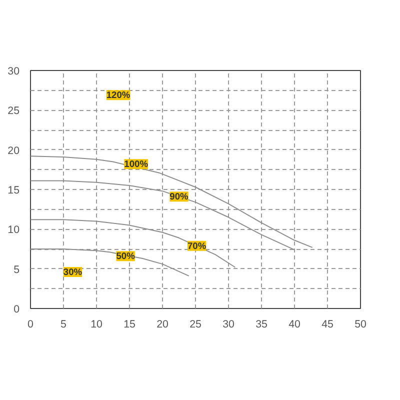  Describe the element at coordinates (73, 272) in the screenshot. I see `annotation: 30%` at that location.